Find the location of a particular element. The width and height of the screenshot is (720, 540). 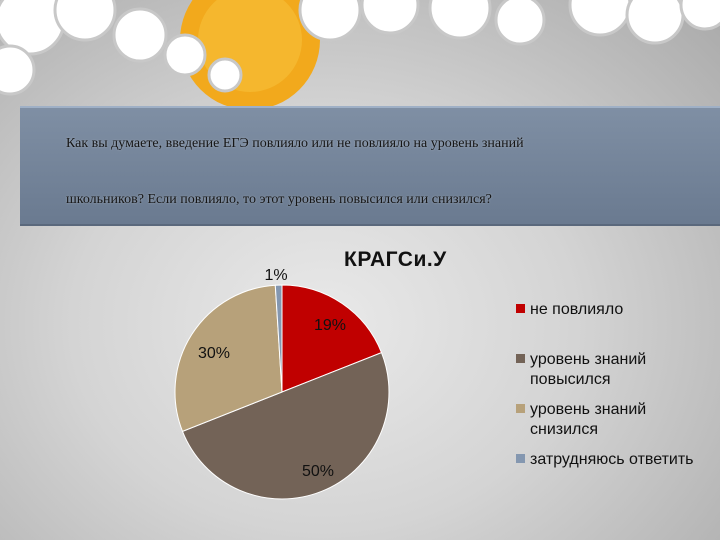

legend-label: уровень знаний повысился is located at coordinates (588, 369).